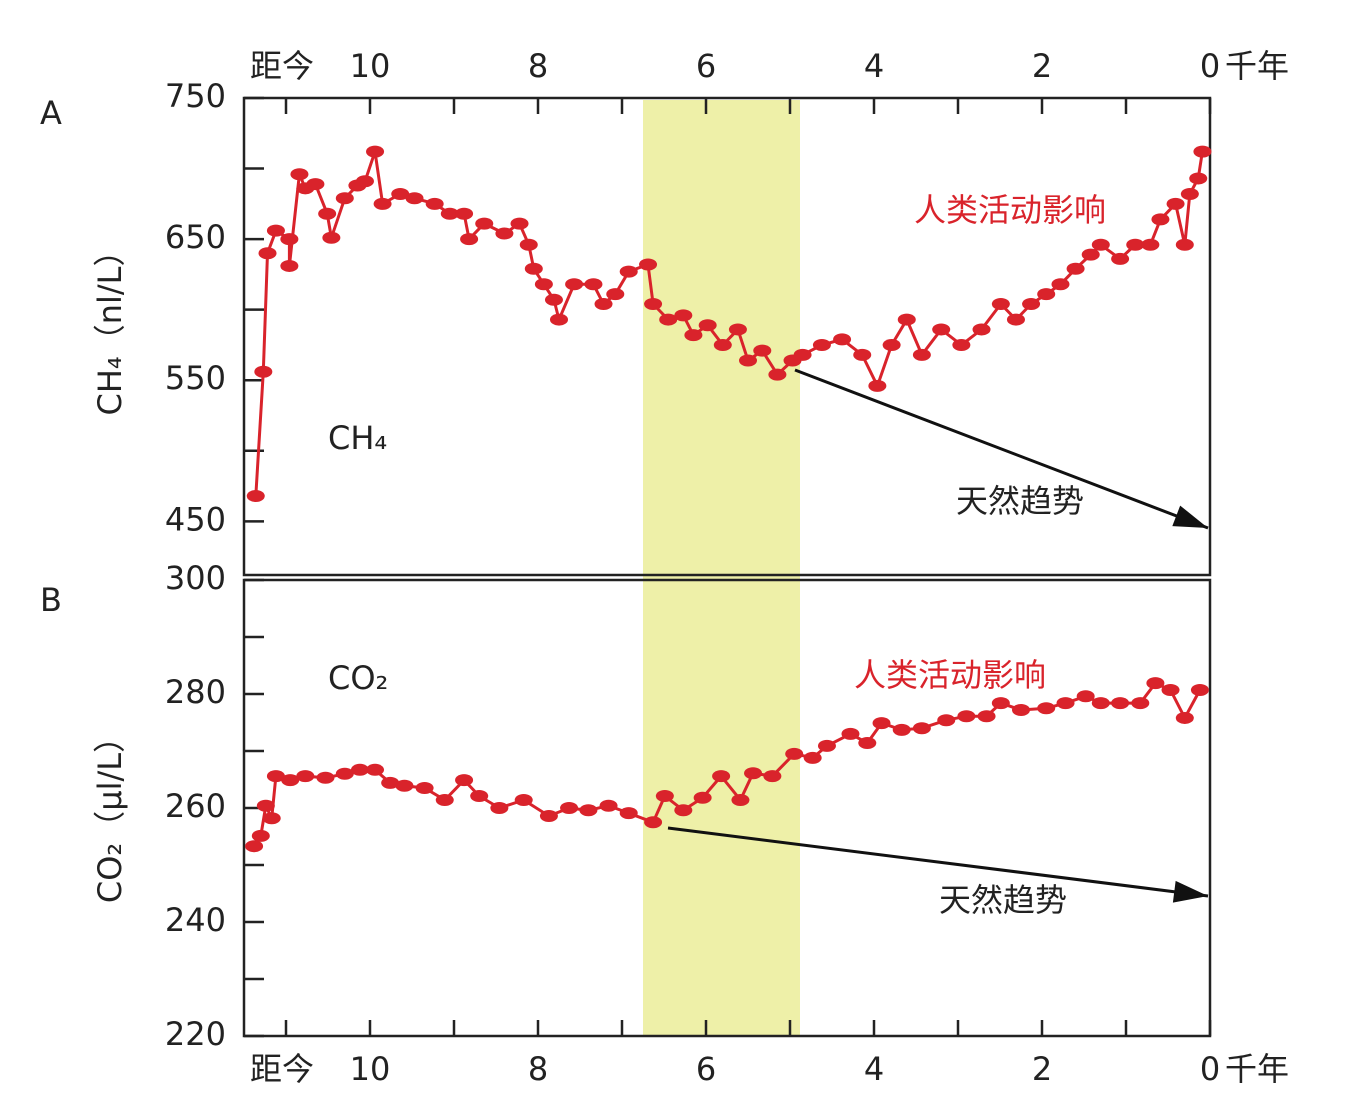  I want to click on x-tick-label: 4, so click(874, 1069).